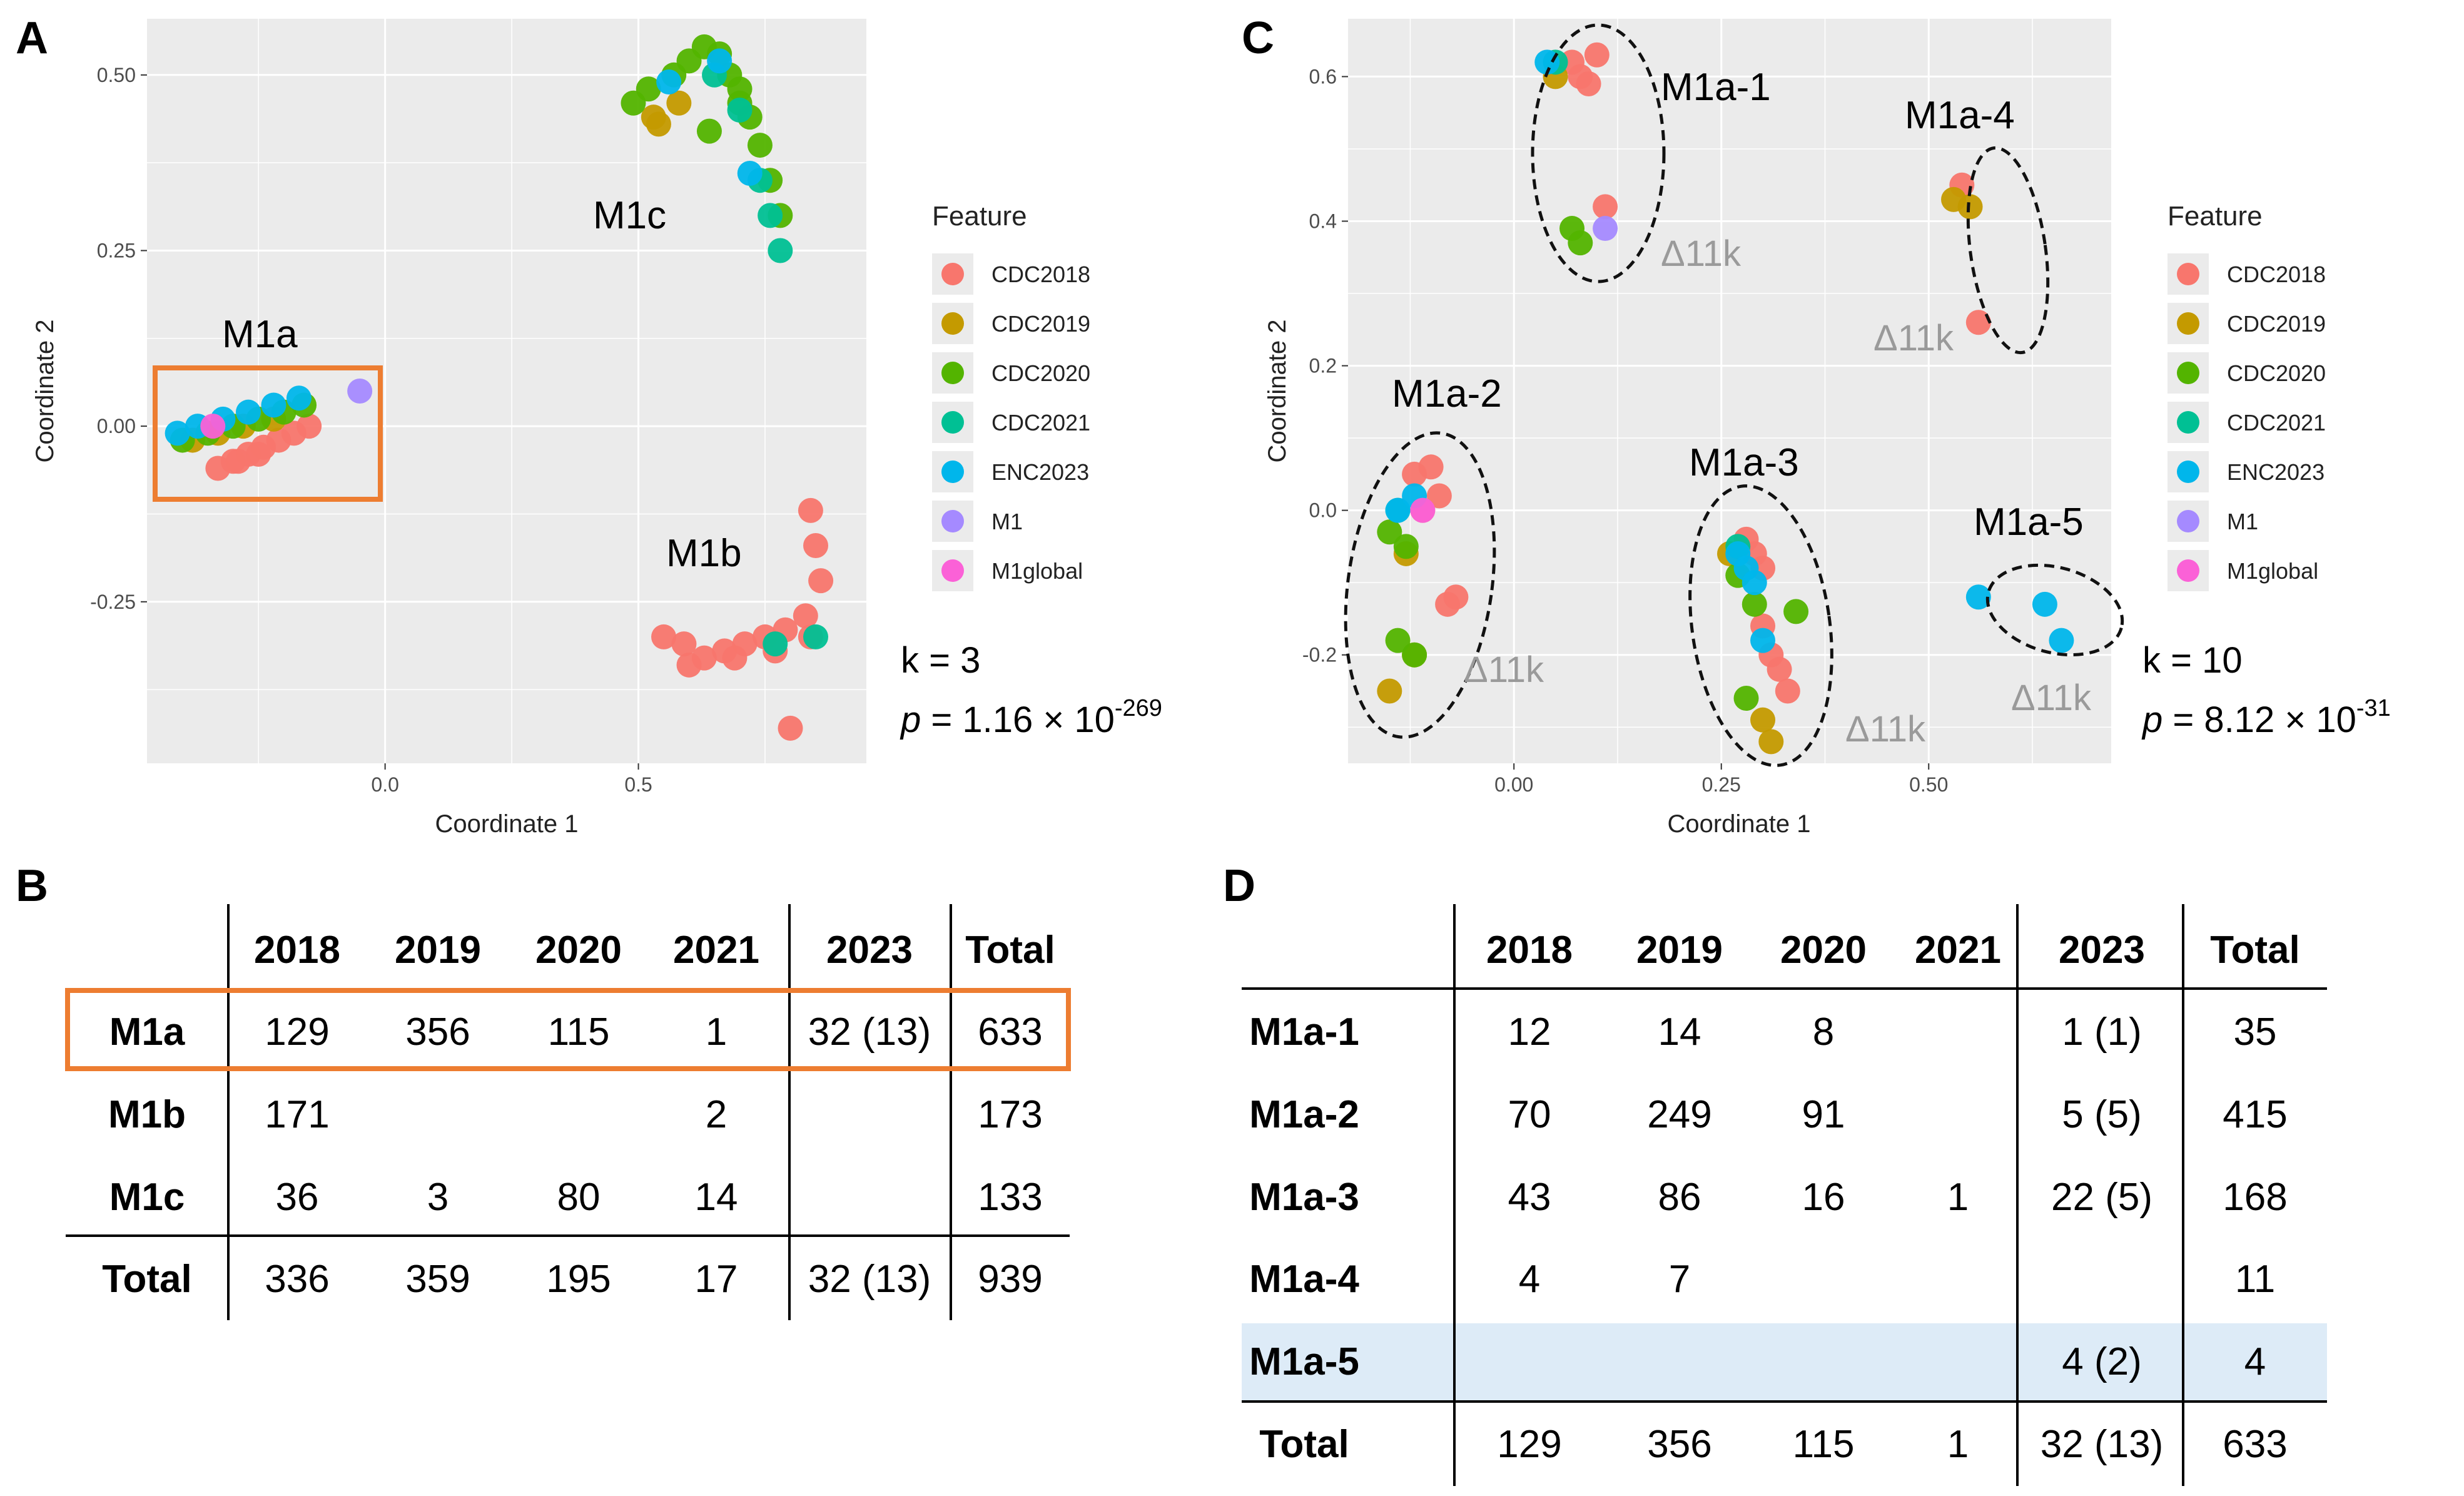  What do you see at coordinates (147, 1114) in the screenshot?
I see `table-row-label: M1b` at bounding box center [147, 1114].